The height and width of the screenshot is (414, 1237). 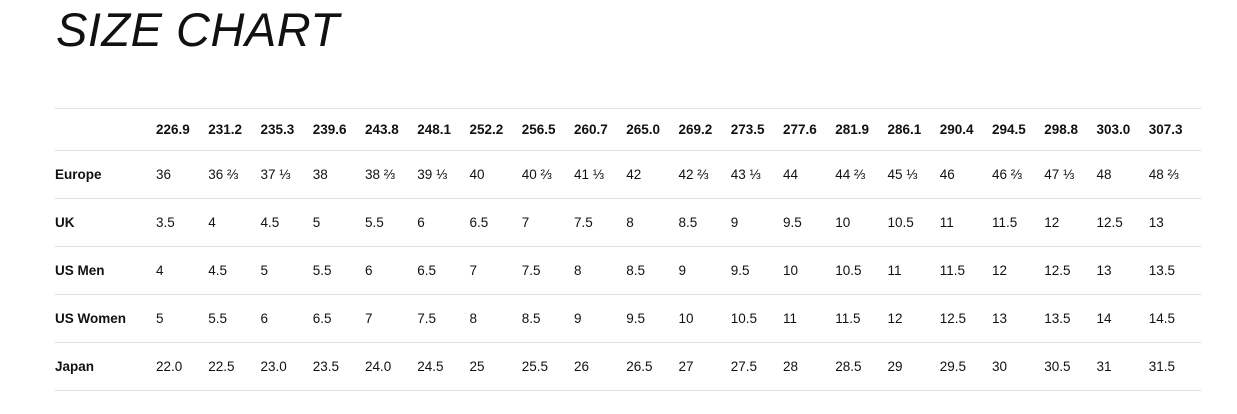 What do you see at coordinates (1109, 222) in the screenshot?
I see `size-cell: 12.5` at bounding box center [1109, 222].